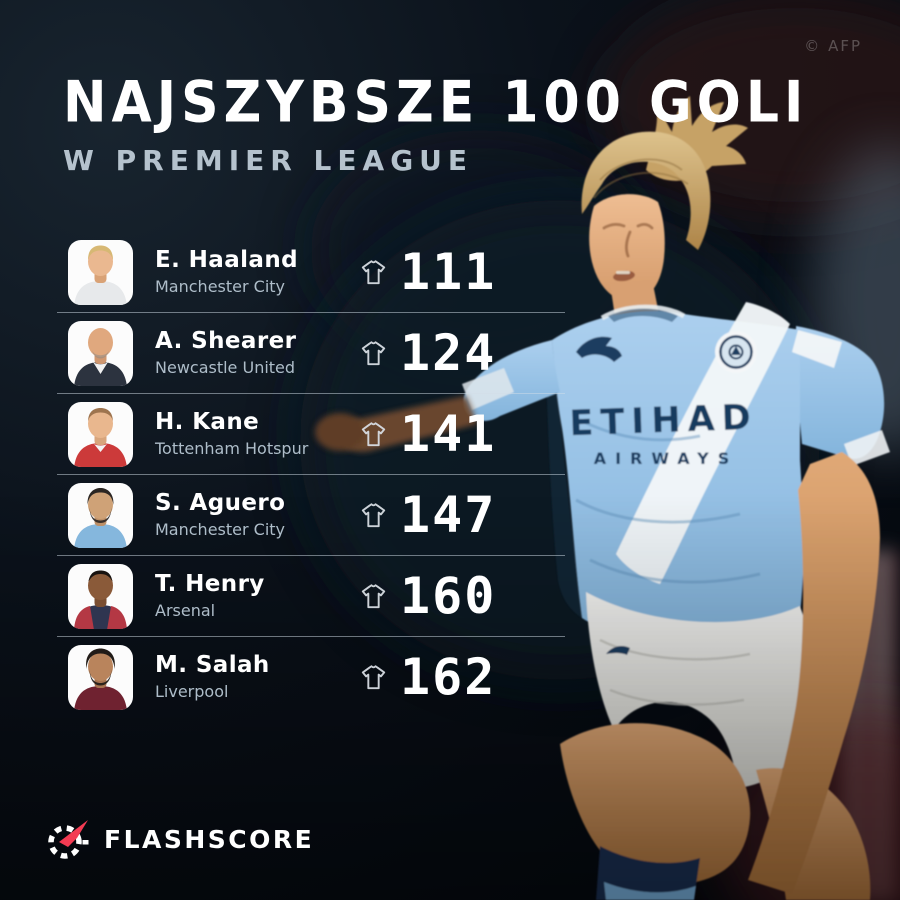  Describe the element at coordinates (210, 583) in the screenshot. I see `player-name: T. Henry` at that location.